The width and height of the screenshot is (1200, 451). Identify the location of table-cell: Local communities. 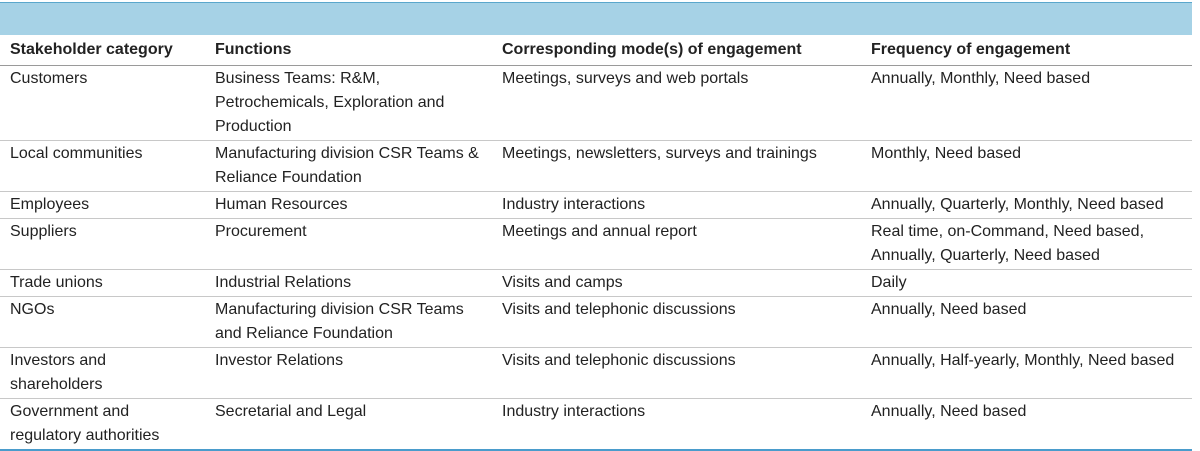
(102, 166).